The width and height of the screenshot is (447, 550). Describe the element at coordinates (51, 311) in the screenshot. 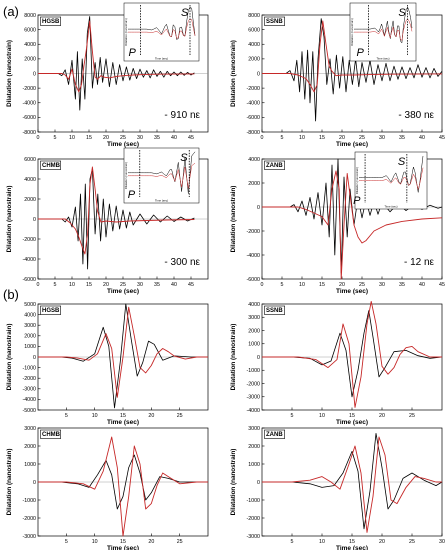

I see `station-label: HGSB` at that location.